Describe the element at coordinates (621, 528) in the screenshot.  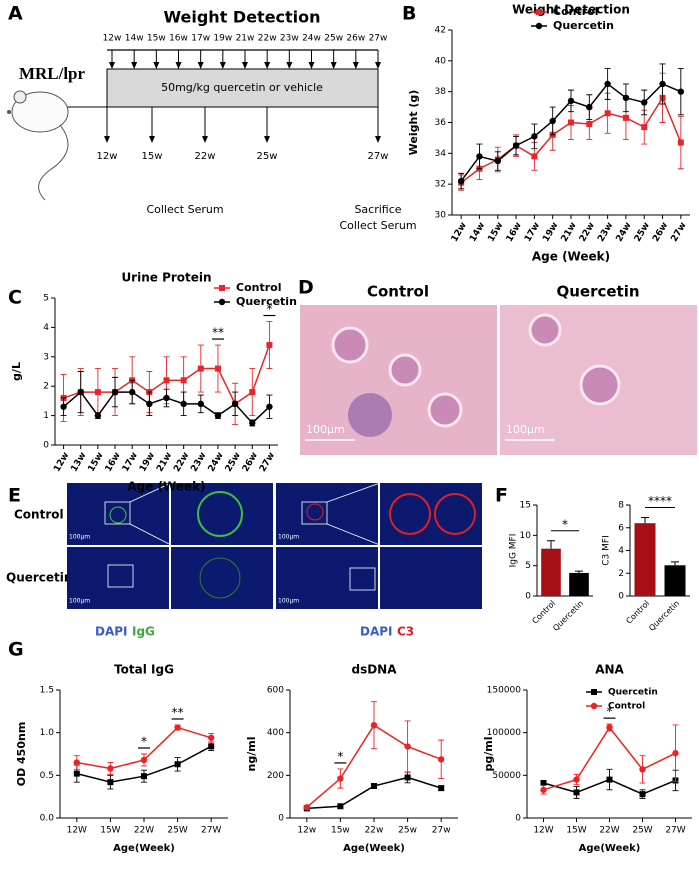
I see `y-tick-label: 6` at that location.